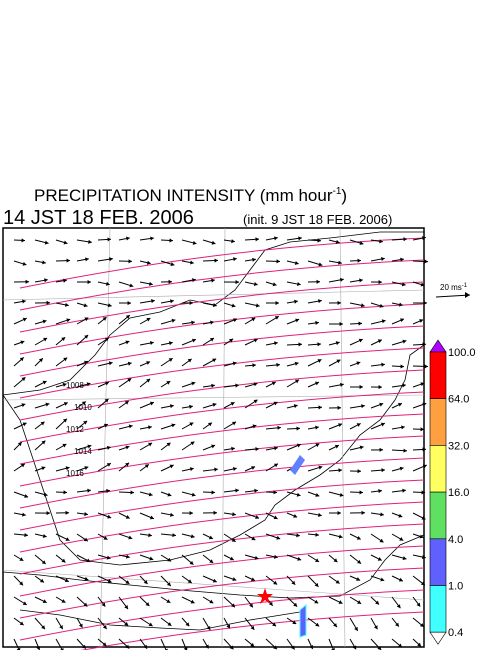 This screenshot has height=655, width=500. I want to click on scale-arrow, so click(453, 296).